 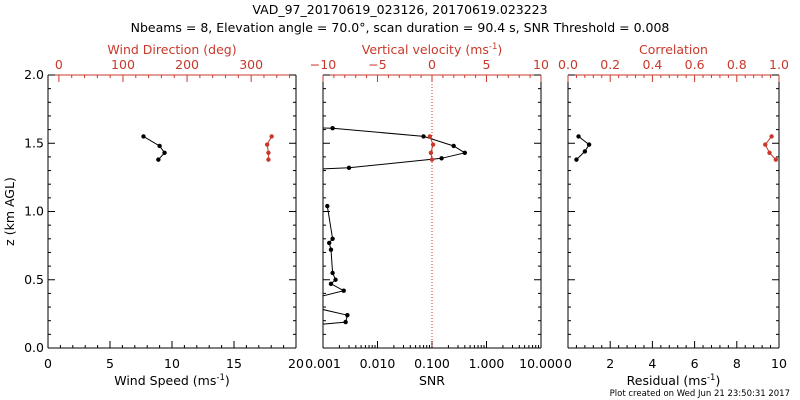 What do you see at coordinates (171, 49) in the screenshot?
I see `top-axis-title: Wind Direction (deg)` at bounding box center [171, 49].